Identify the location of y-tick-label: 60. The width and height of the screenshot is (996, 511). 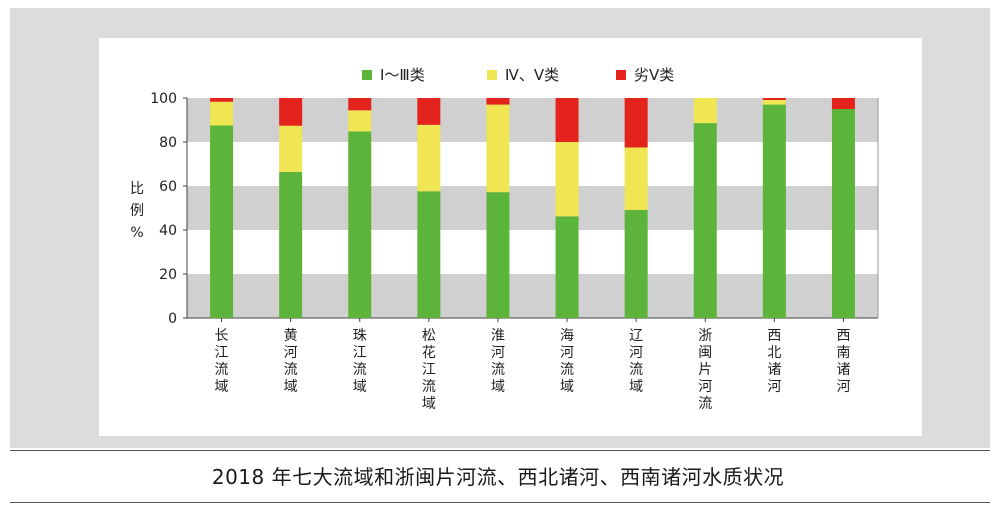
(168, 187).